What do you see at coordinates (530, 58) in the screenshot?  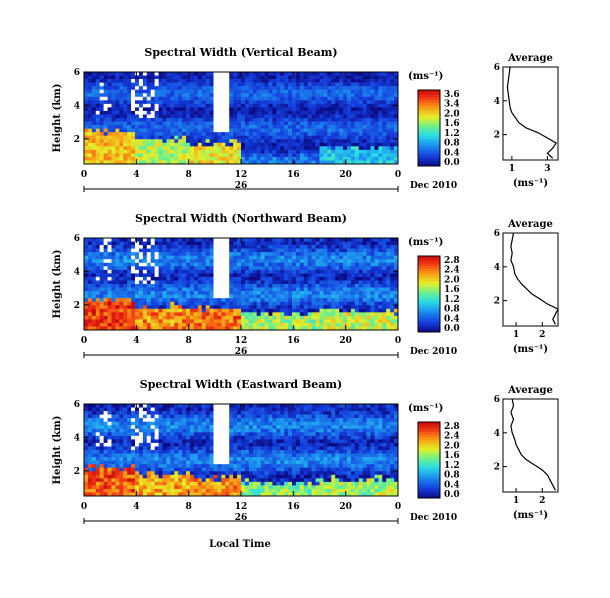 I see `average-title: Average` at bounding box center [530, 58].